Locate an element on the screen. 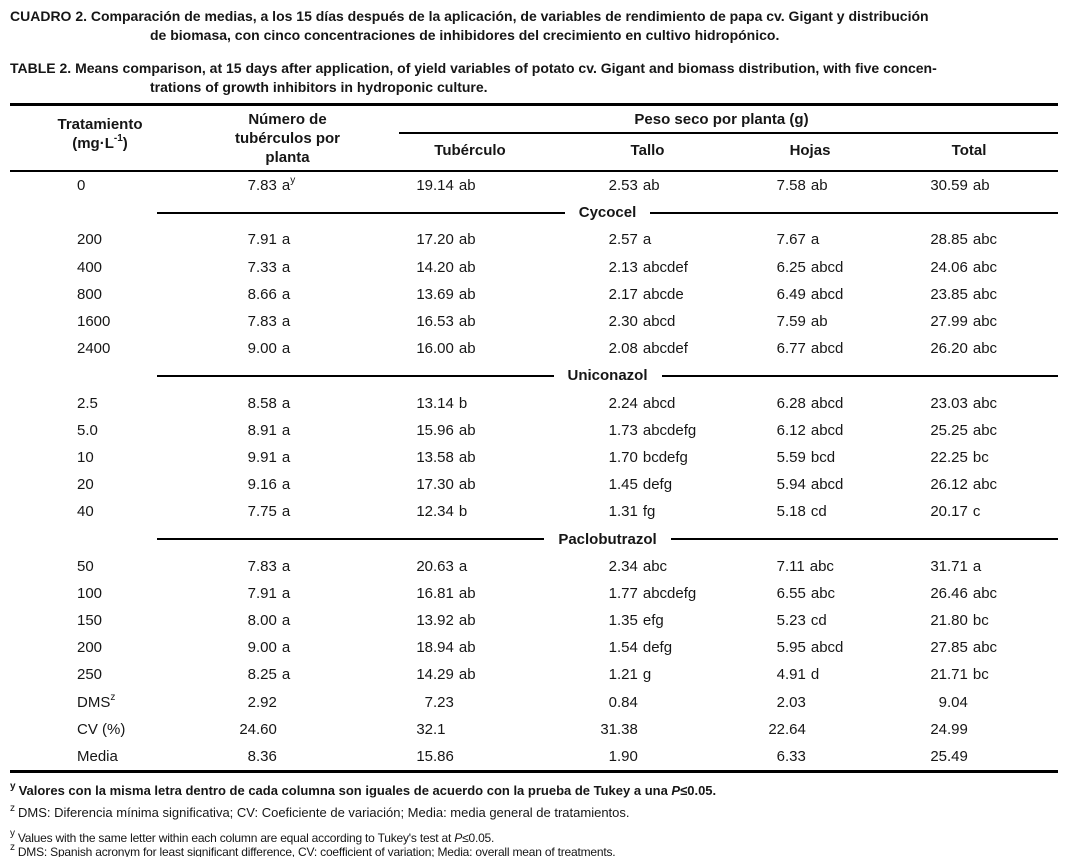 The height and width of the screenshot is (857, 1067). value-fraction: .49 is located at coordinates (795, 294).